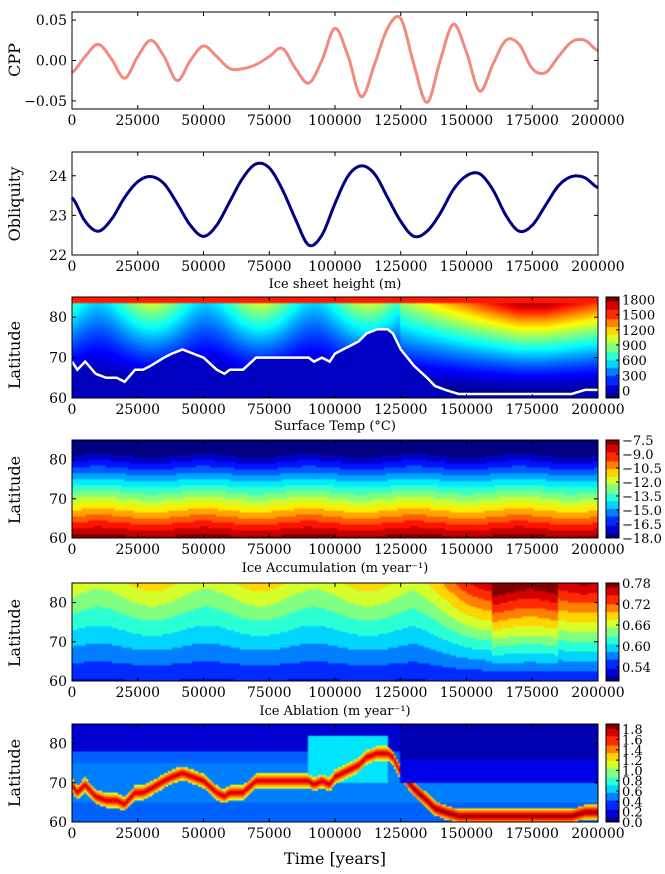 The width and height of the screenshot is (665, 874). I want to click on ice-ablation-field, so click(335, 632).